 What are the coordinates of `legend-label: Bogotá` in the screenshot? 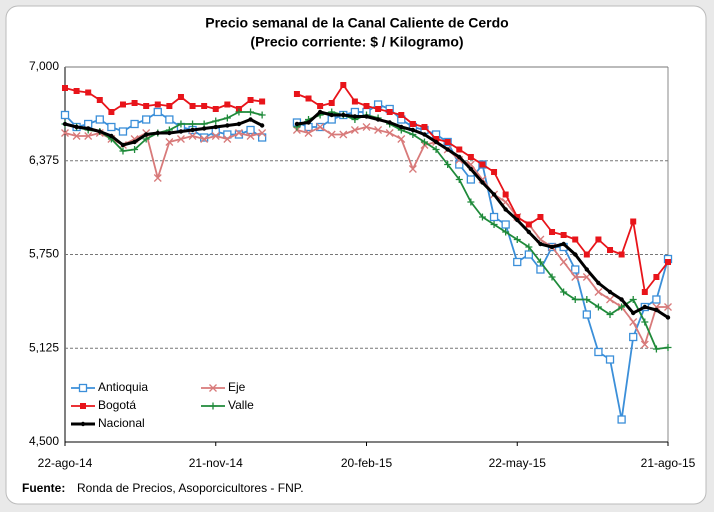 It's located at (117, 405).